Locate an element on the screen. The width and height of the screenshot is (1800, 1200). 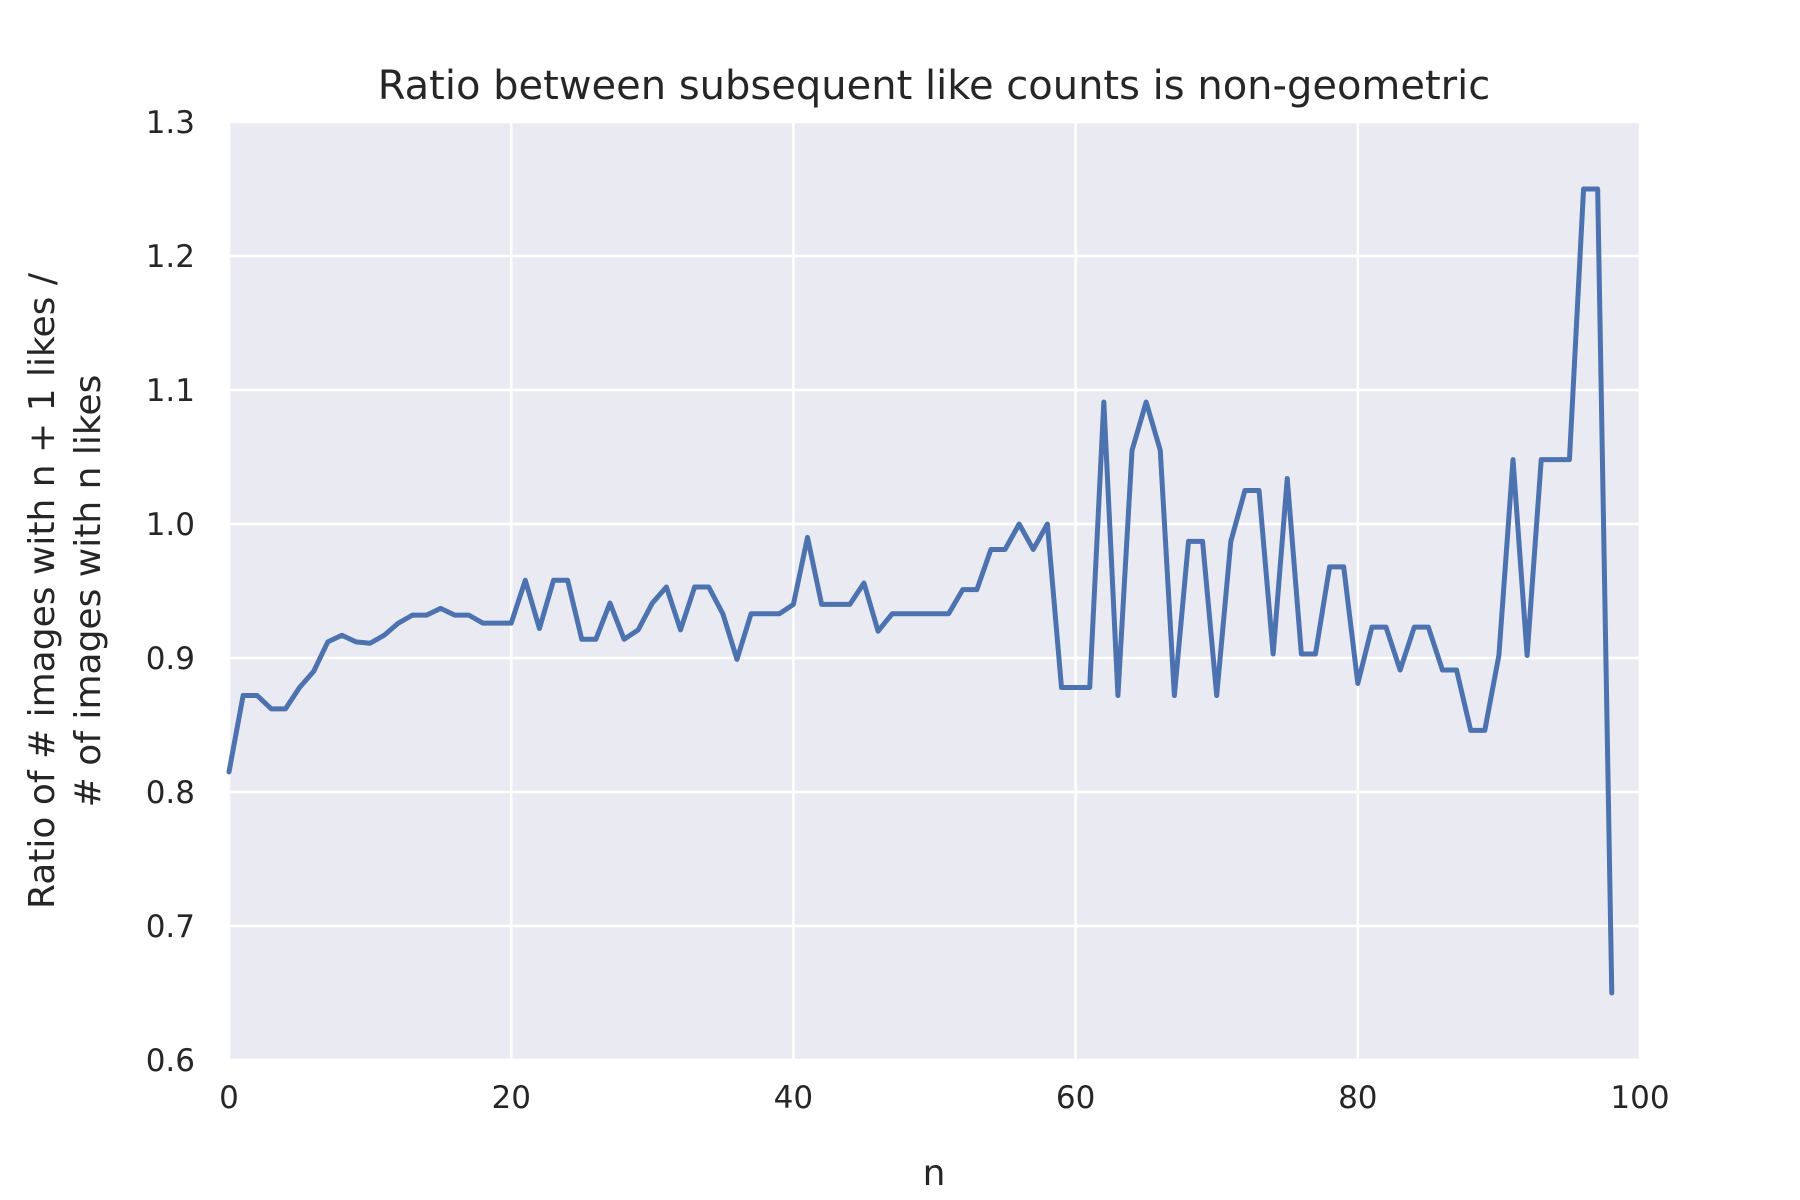
y-axis-label-line-2: # of images with n likes is located at coordinates (88, 591).